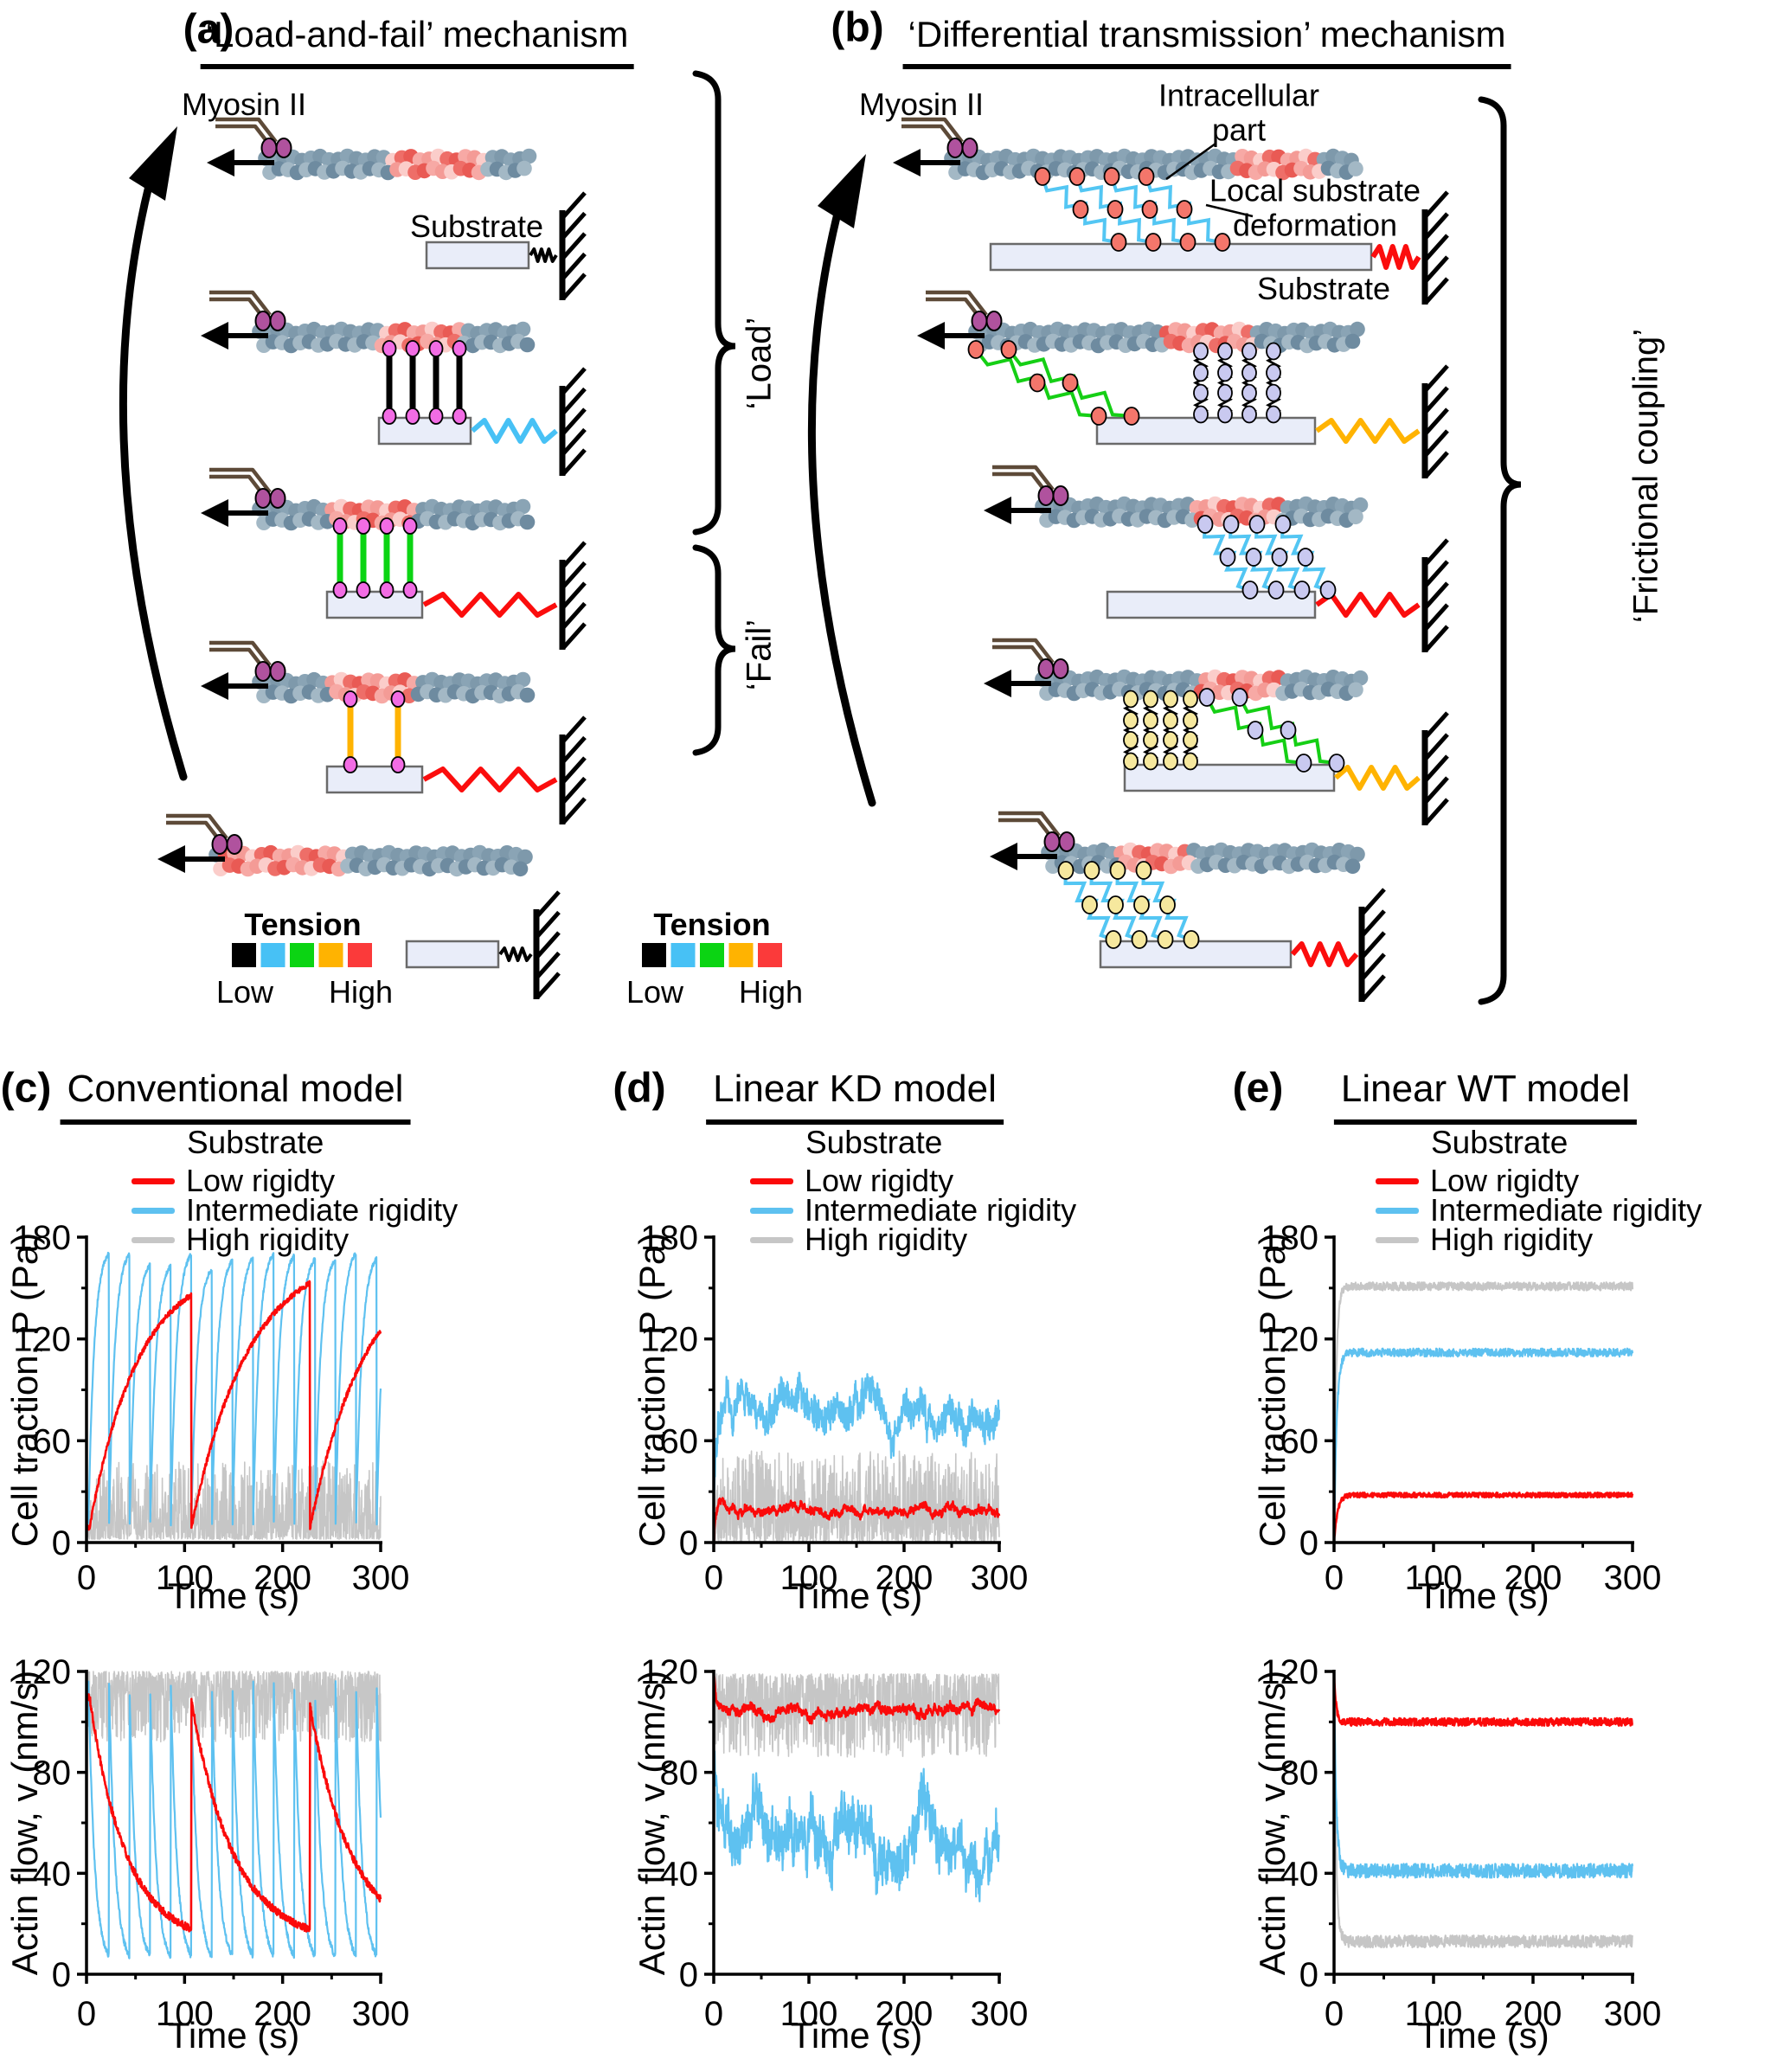 This screenshot has height=2072, width=1777. I want to click on panel-d-title: Linear KD model, so click(855, 1096).